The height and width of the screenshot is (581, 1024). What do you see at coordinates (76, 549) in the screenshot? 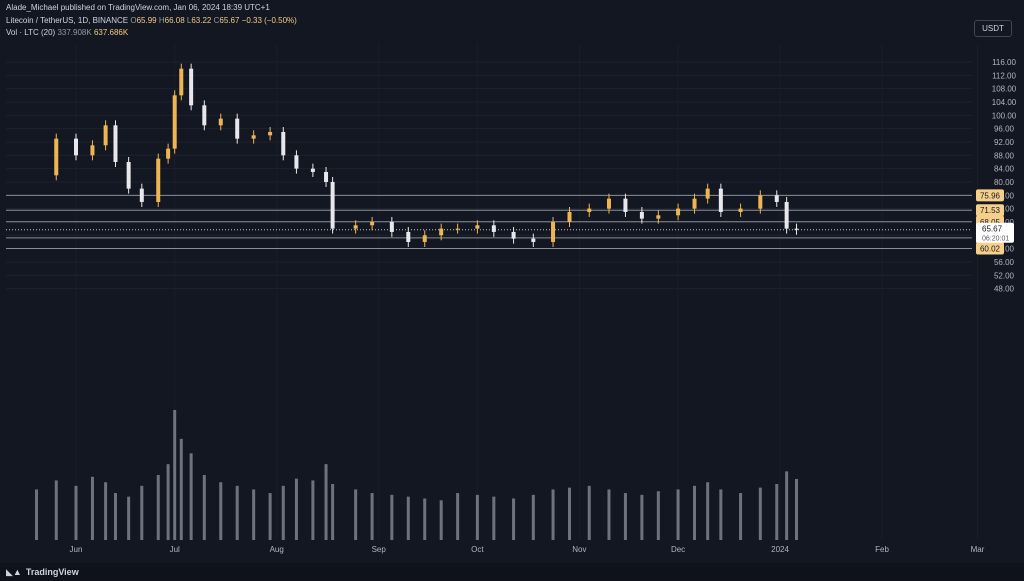
I see `x-tick-label: Jun` at bounding box center [76, 549].